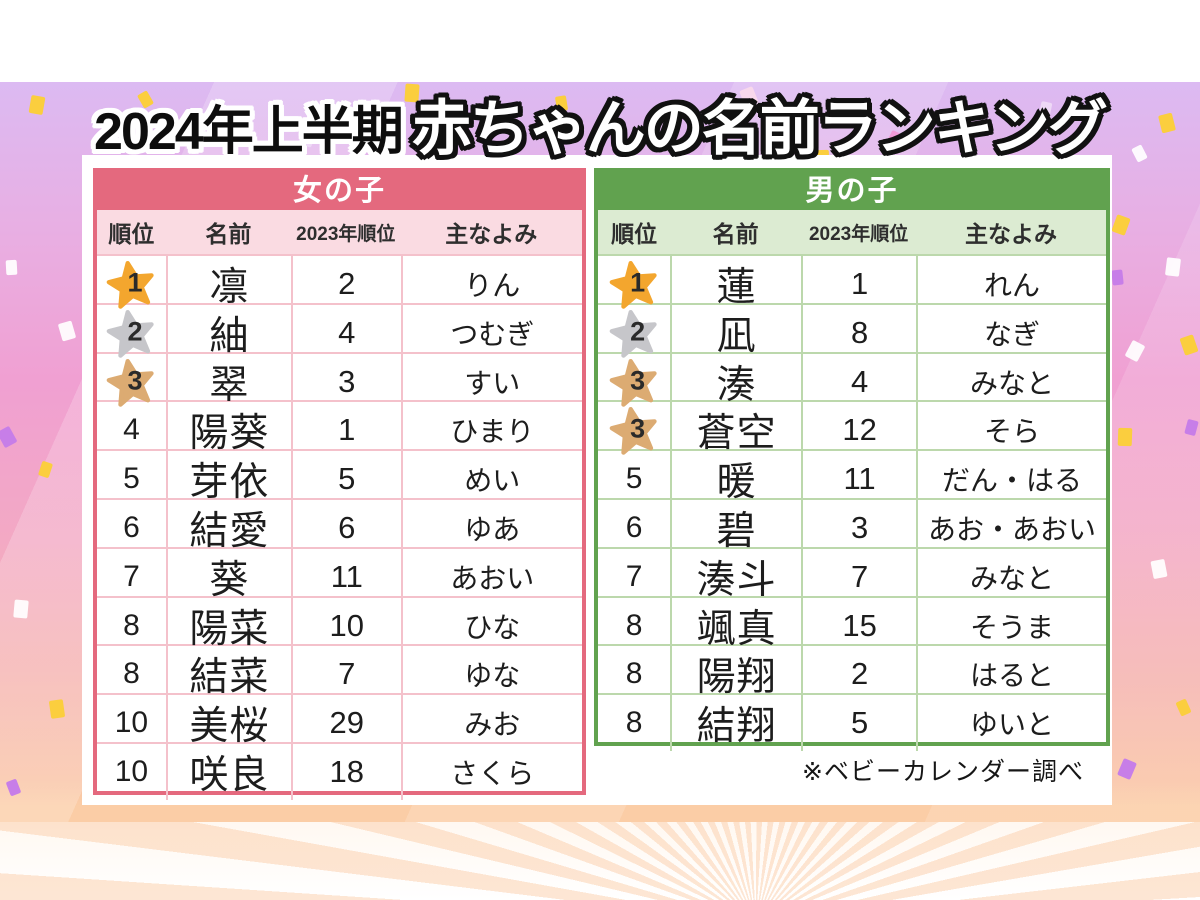 The height and width of the screenshot is (900, 1200). Describe the element at coordinates (491, 625) in the screenshot. I see `reading-cell: ひな` at that location.